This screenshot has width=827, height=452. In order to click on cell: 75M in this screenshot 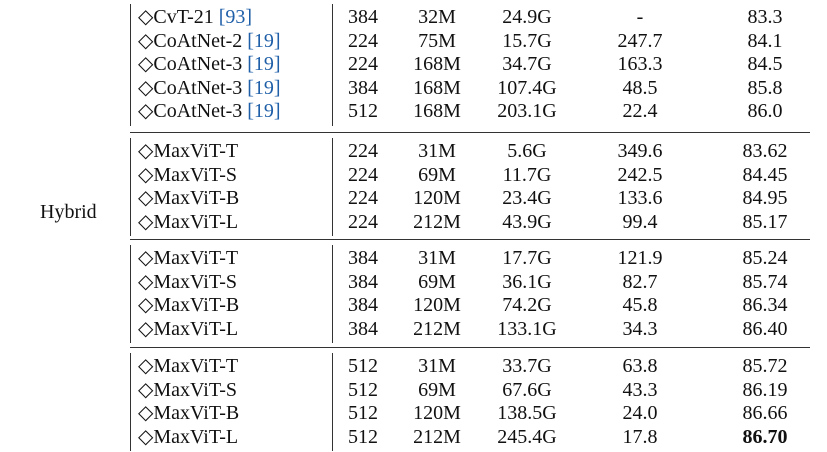, I will do `click(437, 40)`.